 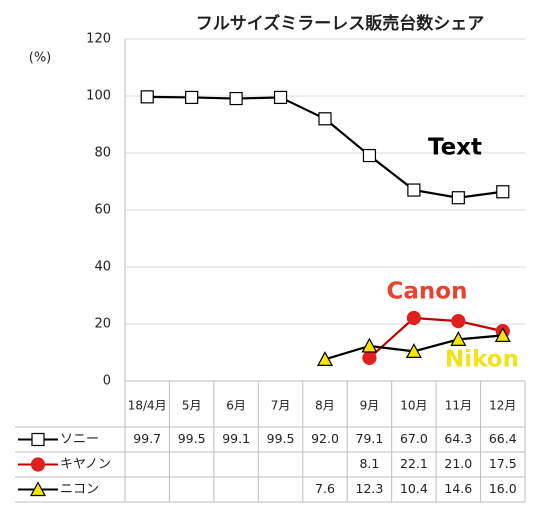 I want to click on y-tick-label: 0, so click(x=107, y=381).